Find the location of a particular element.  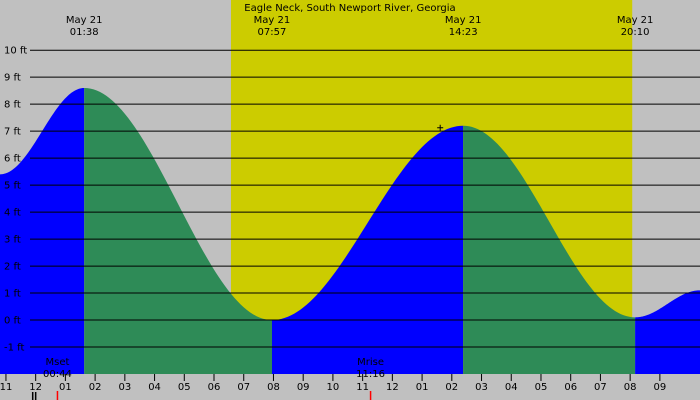

moon-event-time: 11:16 is located at coordinates (370, 374).